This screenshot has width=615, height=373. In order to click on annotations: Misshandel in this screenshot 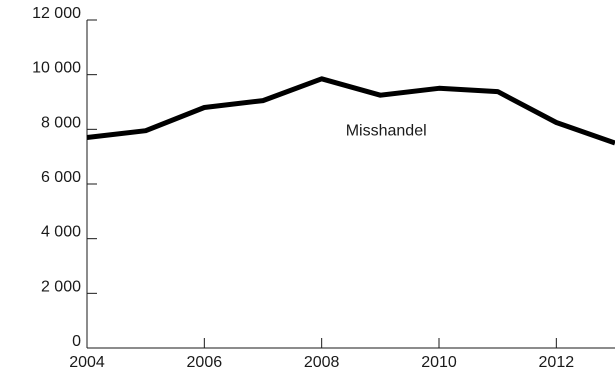, I will do `click(386, 130)`.